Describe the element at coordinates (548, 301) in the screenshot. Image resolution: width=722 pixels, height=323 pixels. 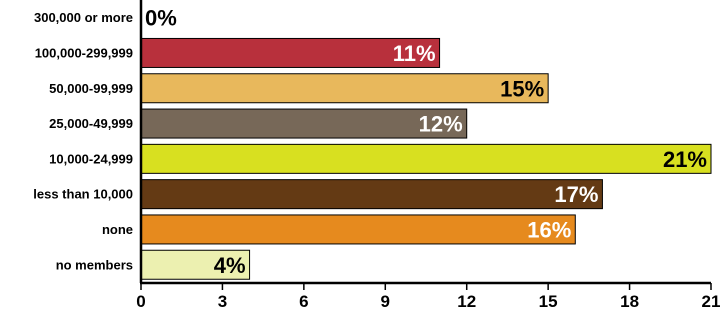
I see `x-tick-label: 15` at that location.